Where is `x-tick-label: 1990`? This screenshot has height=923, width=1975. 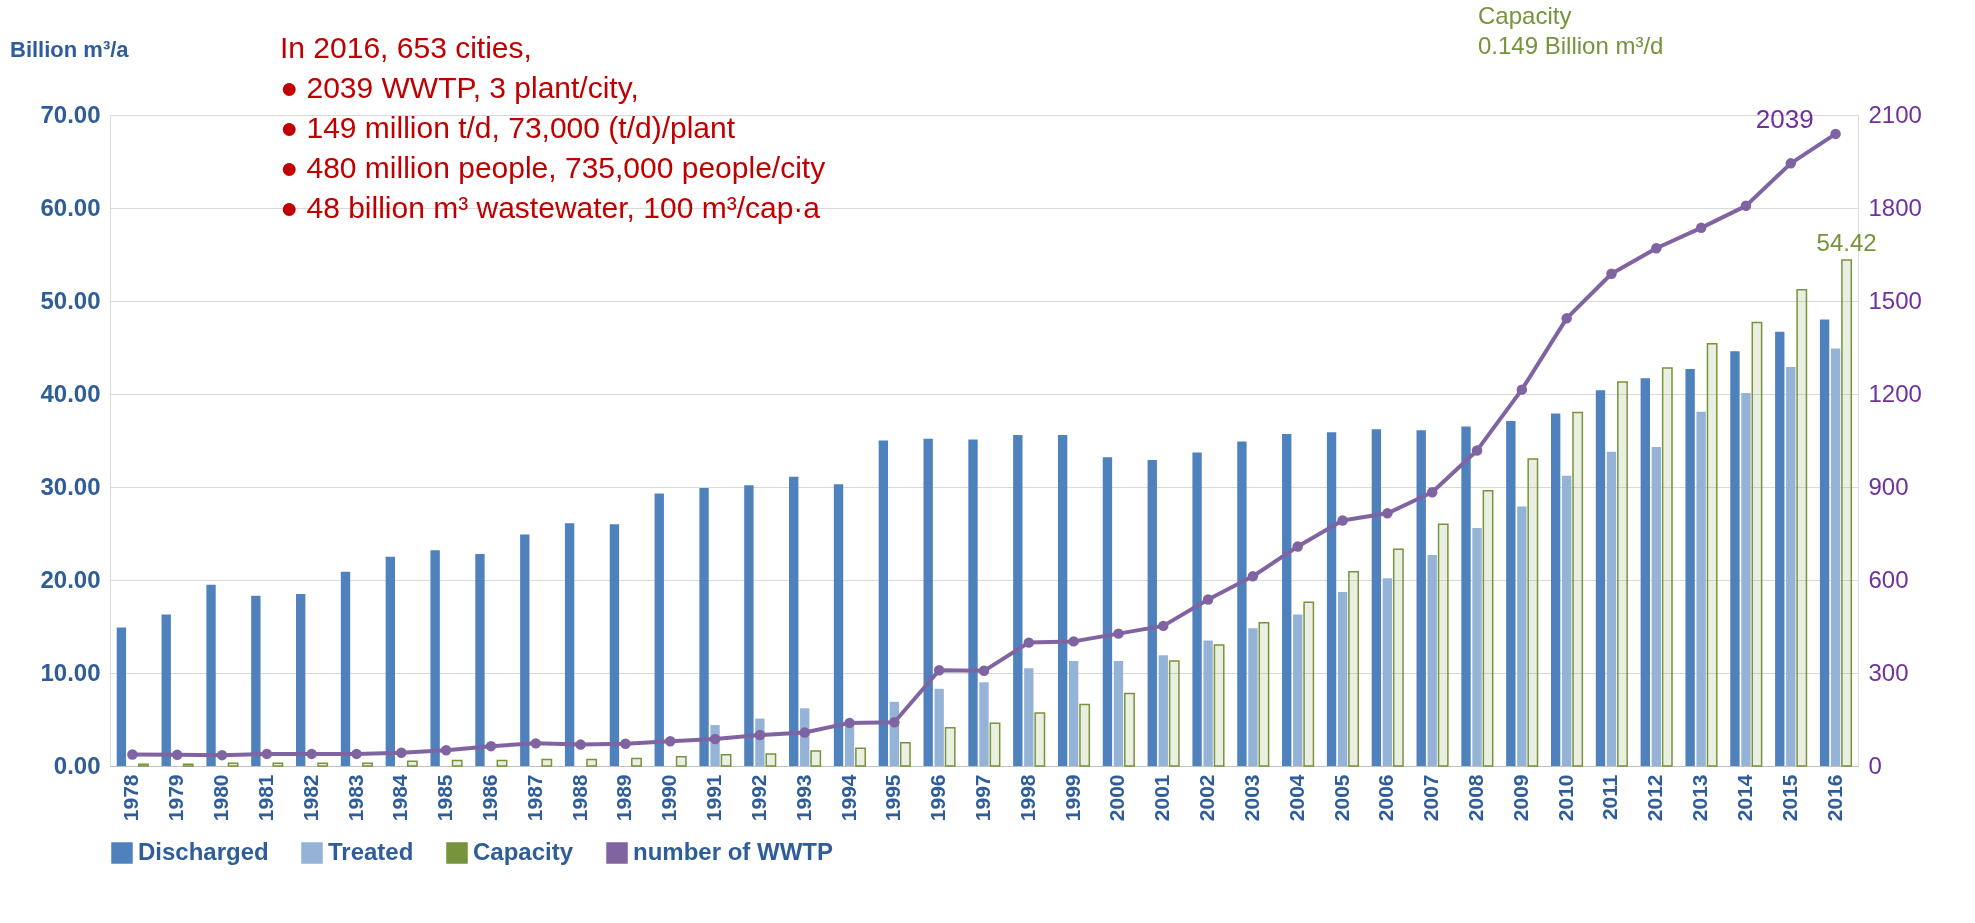 x-tick-label: 1990 is located at coordinates (669, 798).